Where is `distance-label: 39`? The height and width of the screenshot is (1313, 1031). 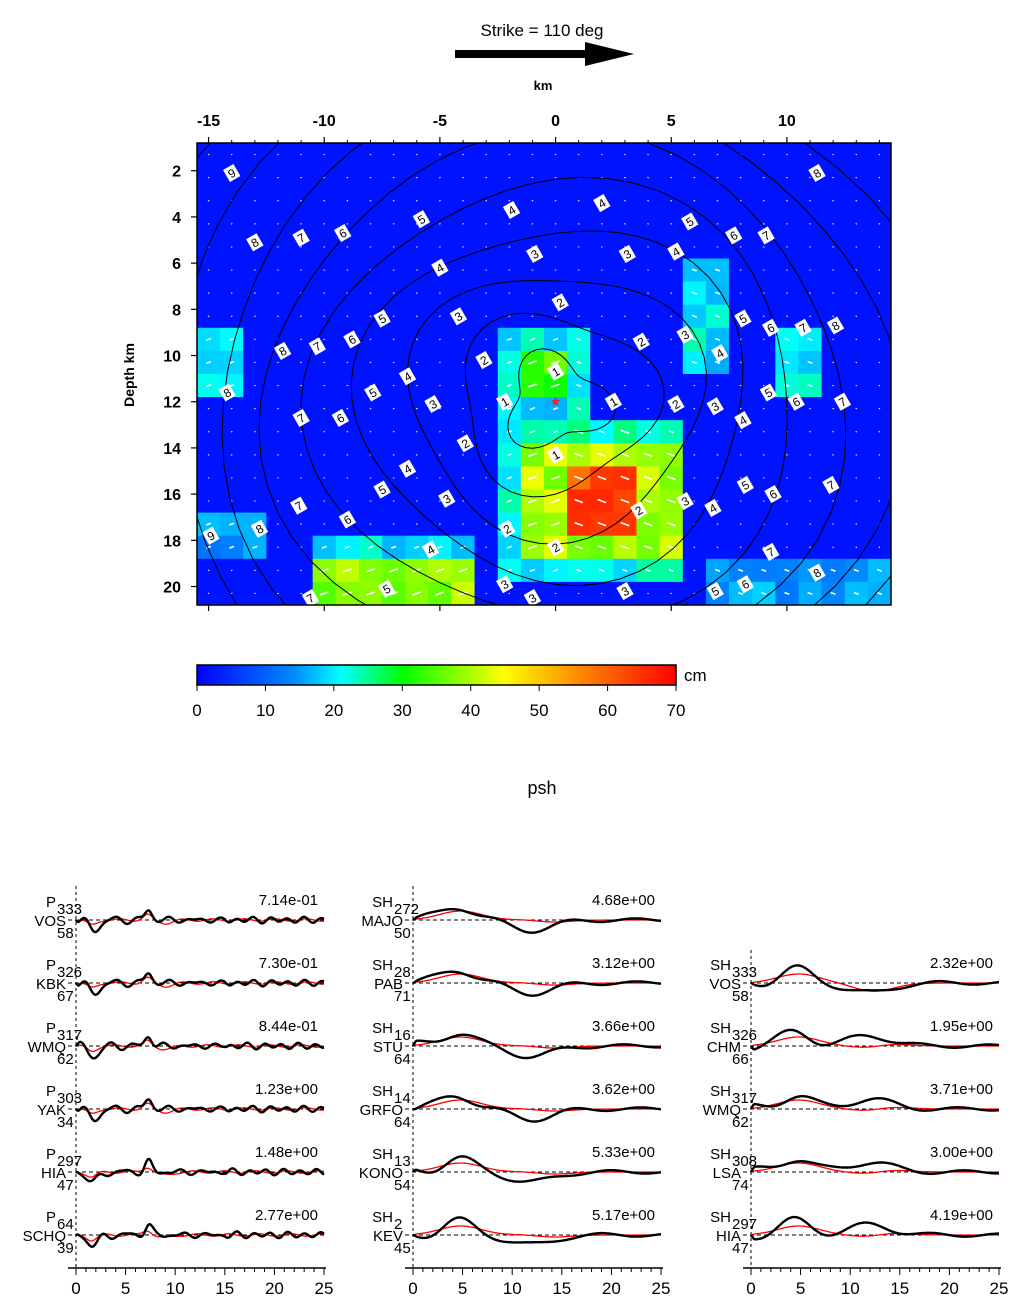
distance-label: 39 is located at coordinates (65, 1248).